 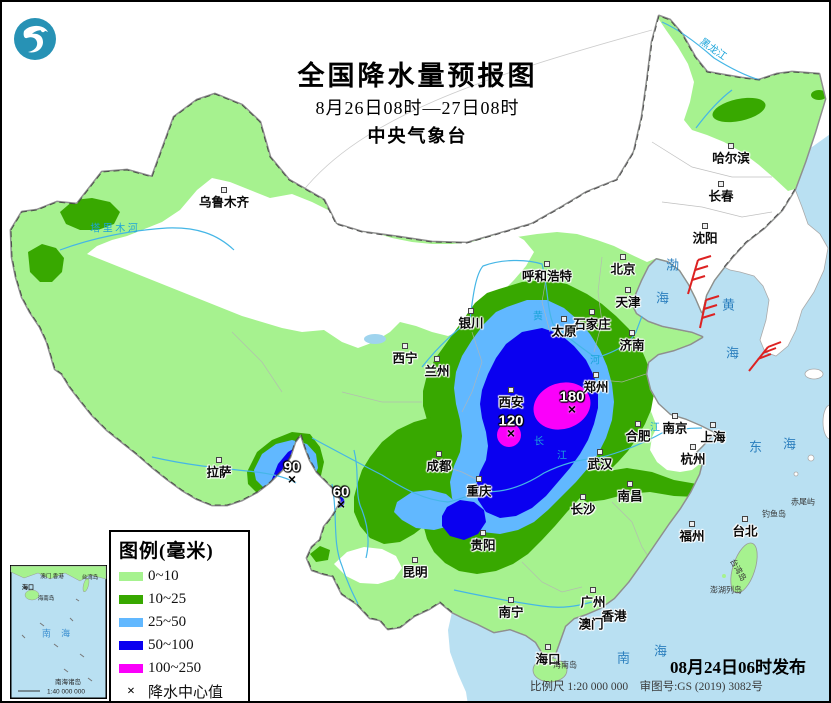 I want to click on cma-logo, so click(x=35, y=39).